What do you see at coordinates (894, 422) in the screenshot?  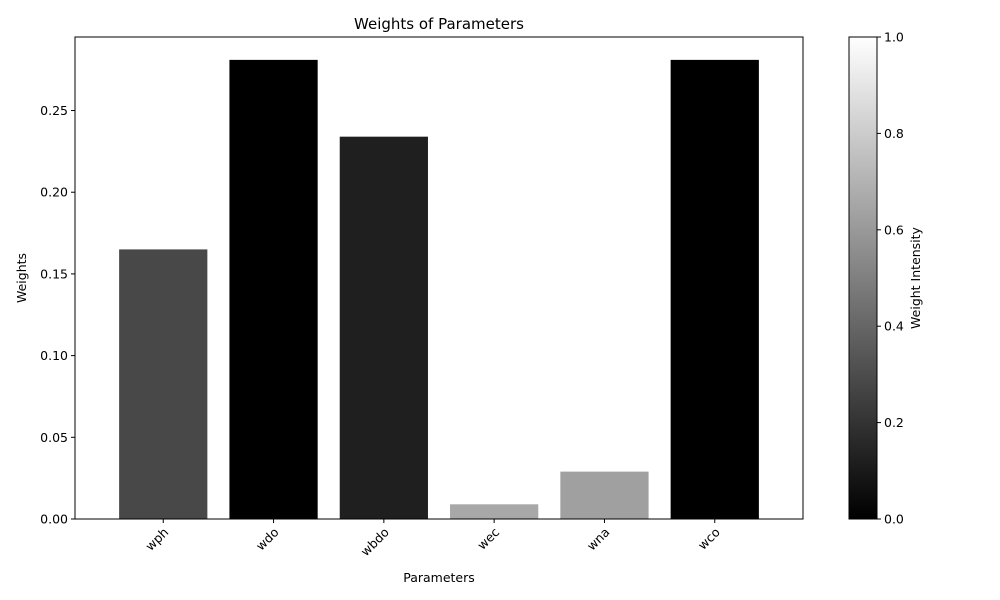 I see `colorbar-tick-label: 0.2` at bounding box center [894, 422].